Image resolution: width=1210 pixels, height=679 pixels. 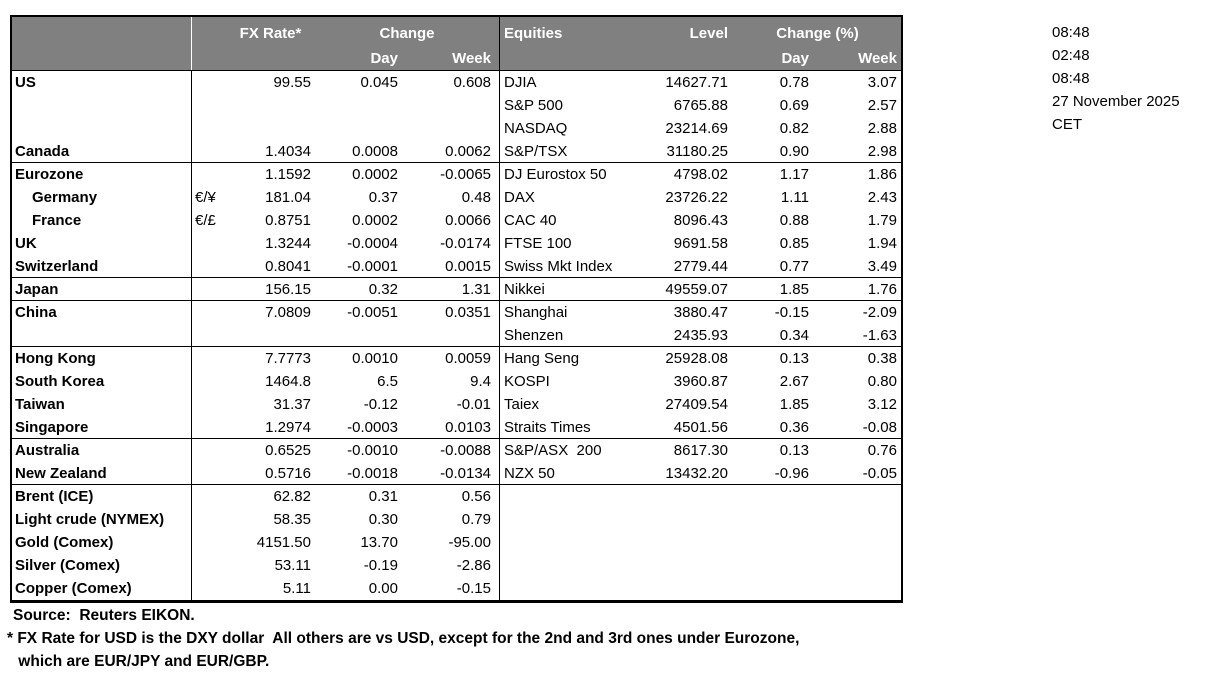 I want to click on fx-rate-cell: 181.04, so click(x=288, y=197).